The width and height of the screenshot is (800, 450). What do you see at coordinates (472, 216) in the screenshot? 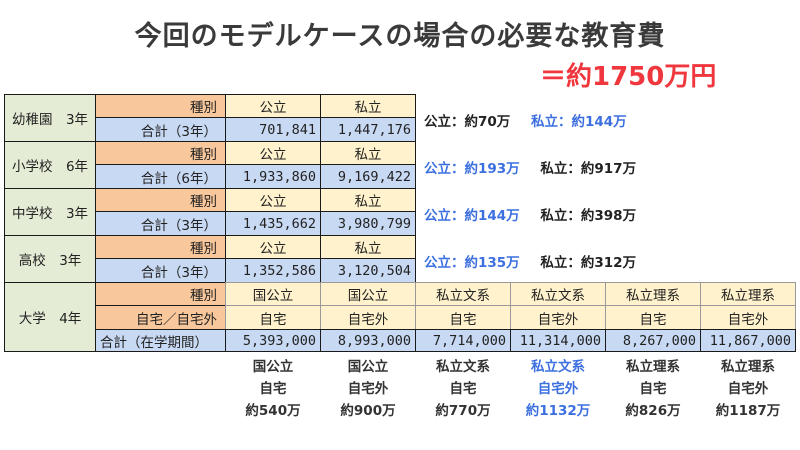
I see `note-public: 公立：約144万` at bounding box center [472, 216].